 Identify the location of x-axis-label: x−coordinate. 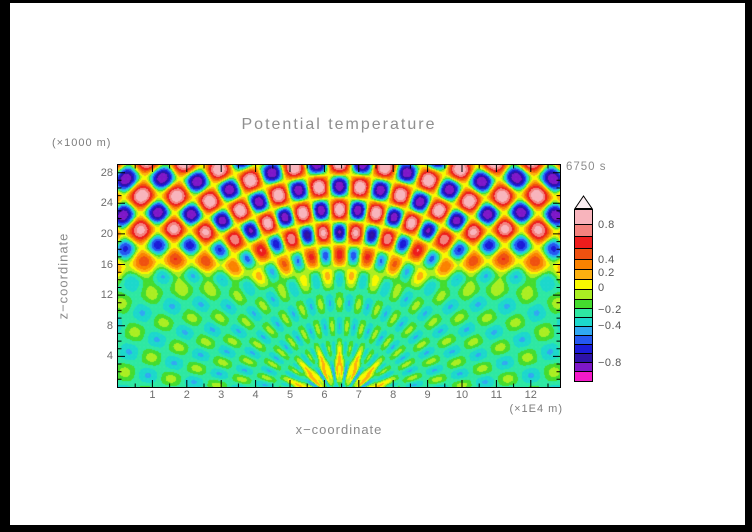
(339, 429).